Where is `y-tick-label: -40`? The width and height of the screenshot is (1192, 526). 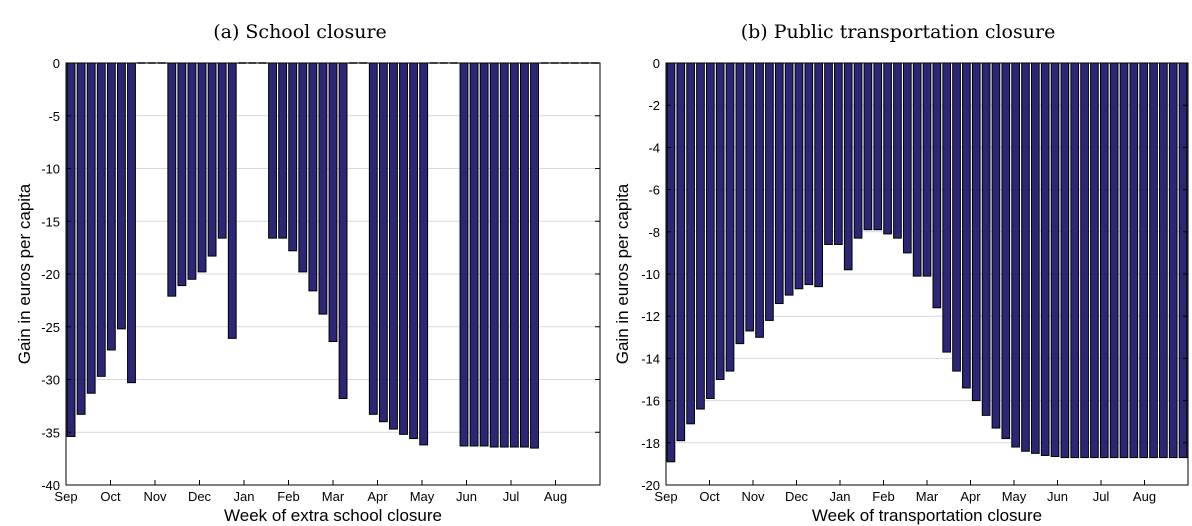
y-tick-label: -40 is located at coordinates (50, 485).